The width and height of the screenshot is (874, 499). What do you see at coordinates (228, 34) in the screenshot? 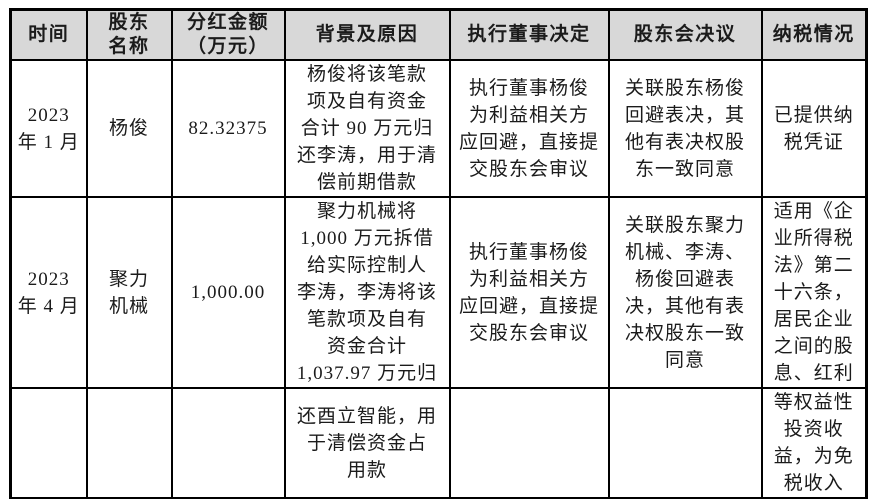
I see `header-dividend-amount: 分红金额 （万元）` at bounding box center [228, 34].